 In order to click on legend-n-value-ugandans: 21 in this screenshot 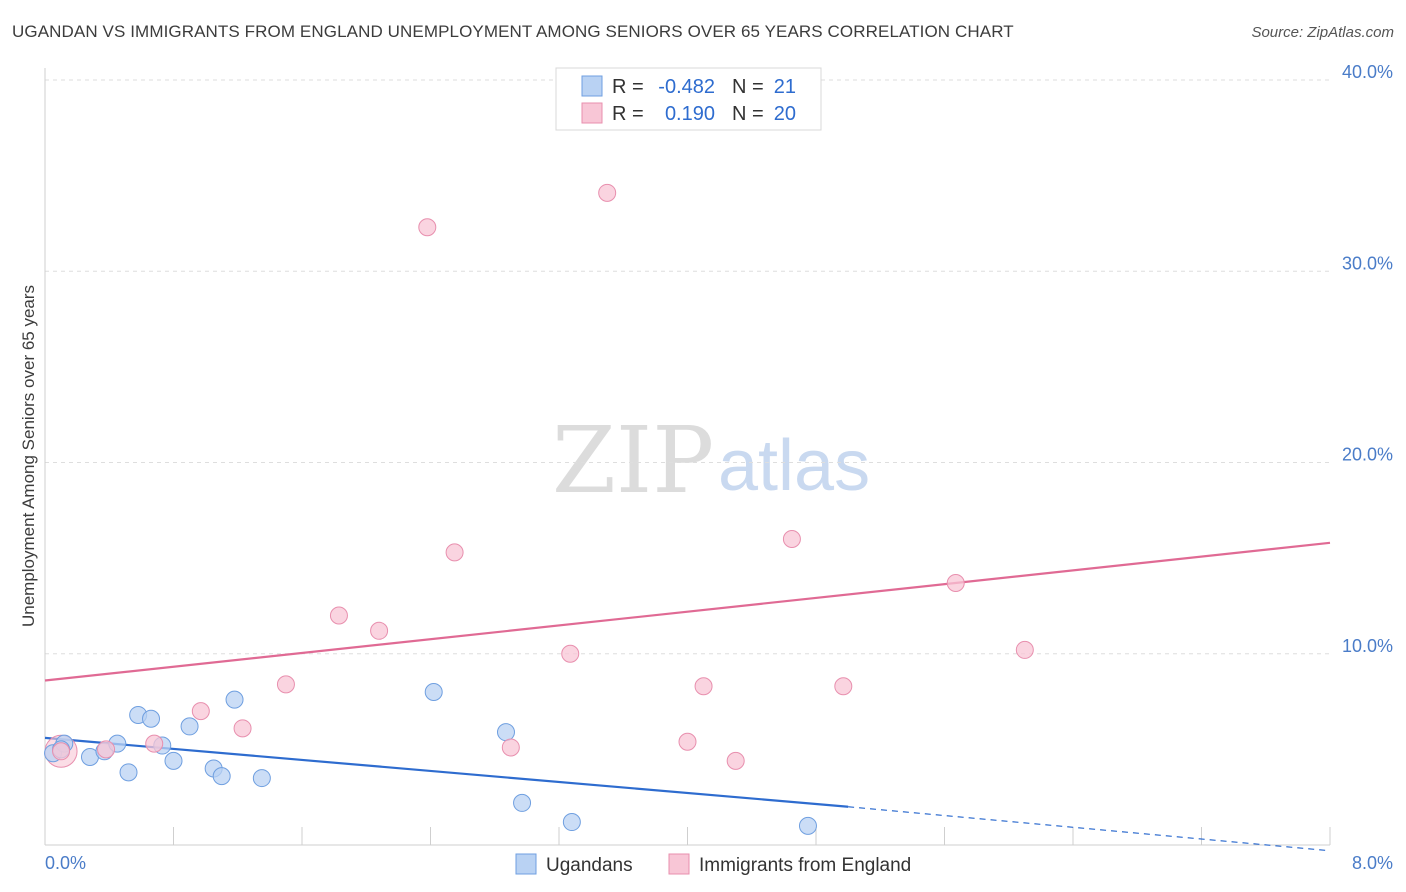, I will do `click(785, 87)`.